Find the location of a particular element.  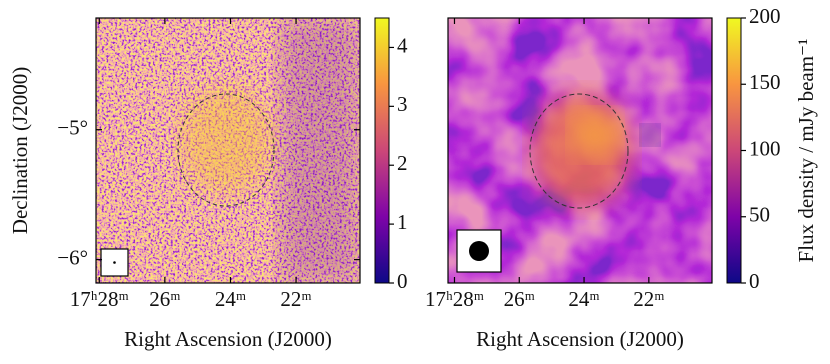

colorbar-tick-label: 50 is located at coordinates (759, 215).